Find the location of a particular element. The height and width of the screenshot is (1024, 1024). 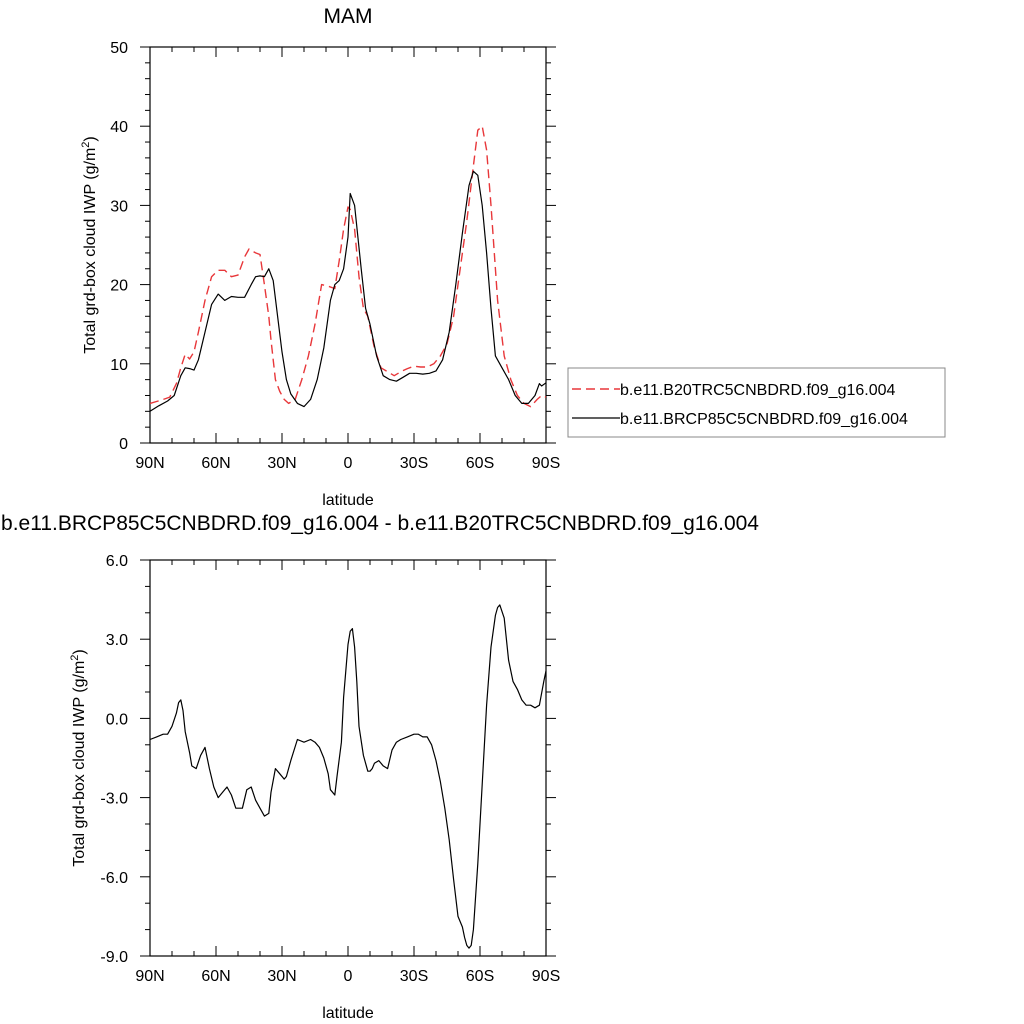

bottom-y-axis-label: Total grd-box cloud IWP (g/m2) is located at coordinates (78, 757).